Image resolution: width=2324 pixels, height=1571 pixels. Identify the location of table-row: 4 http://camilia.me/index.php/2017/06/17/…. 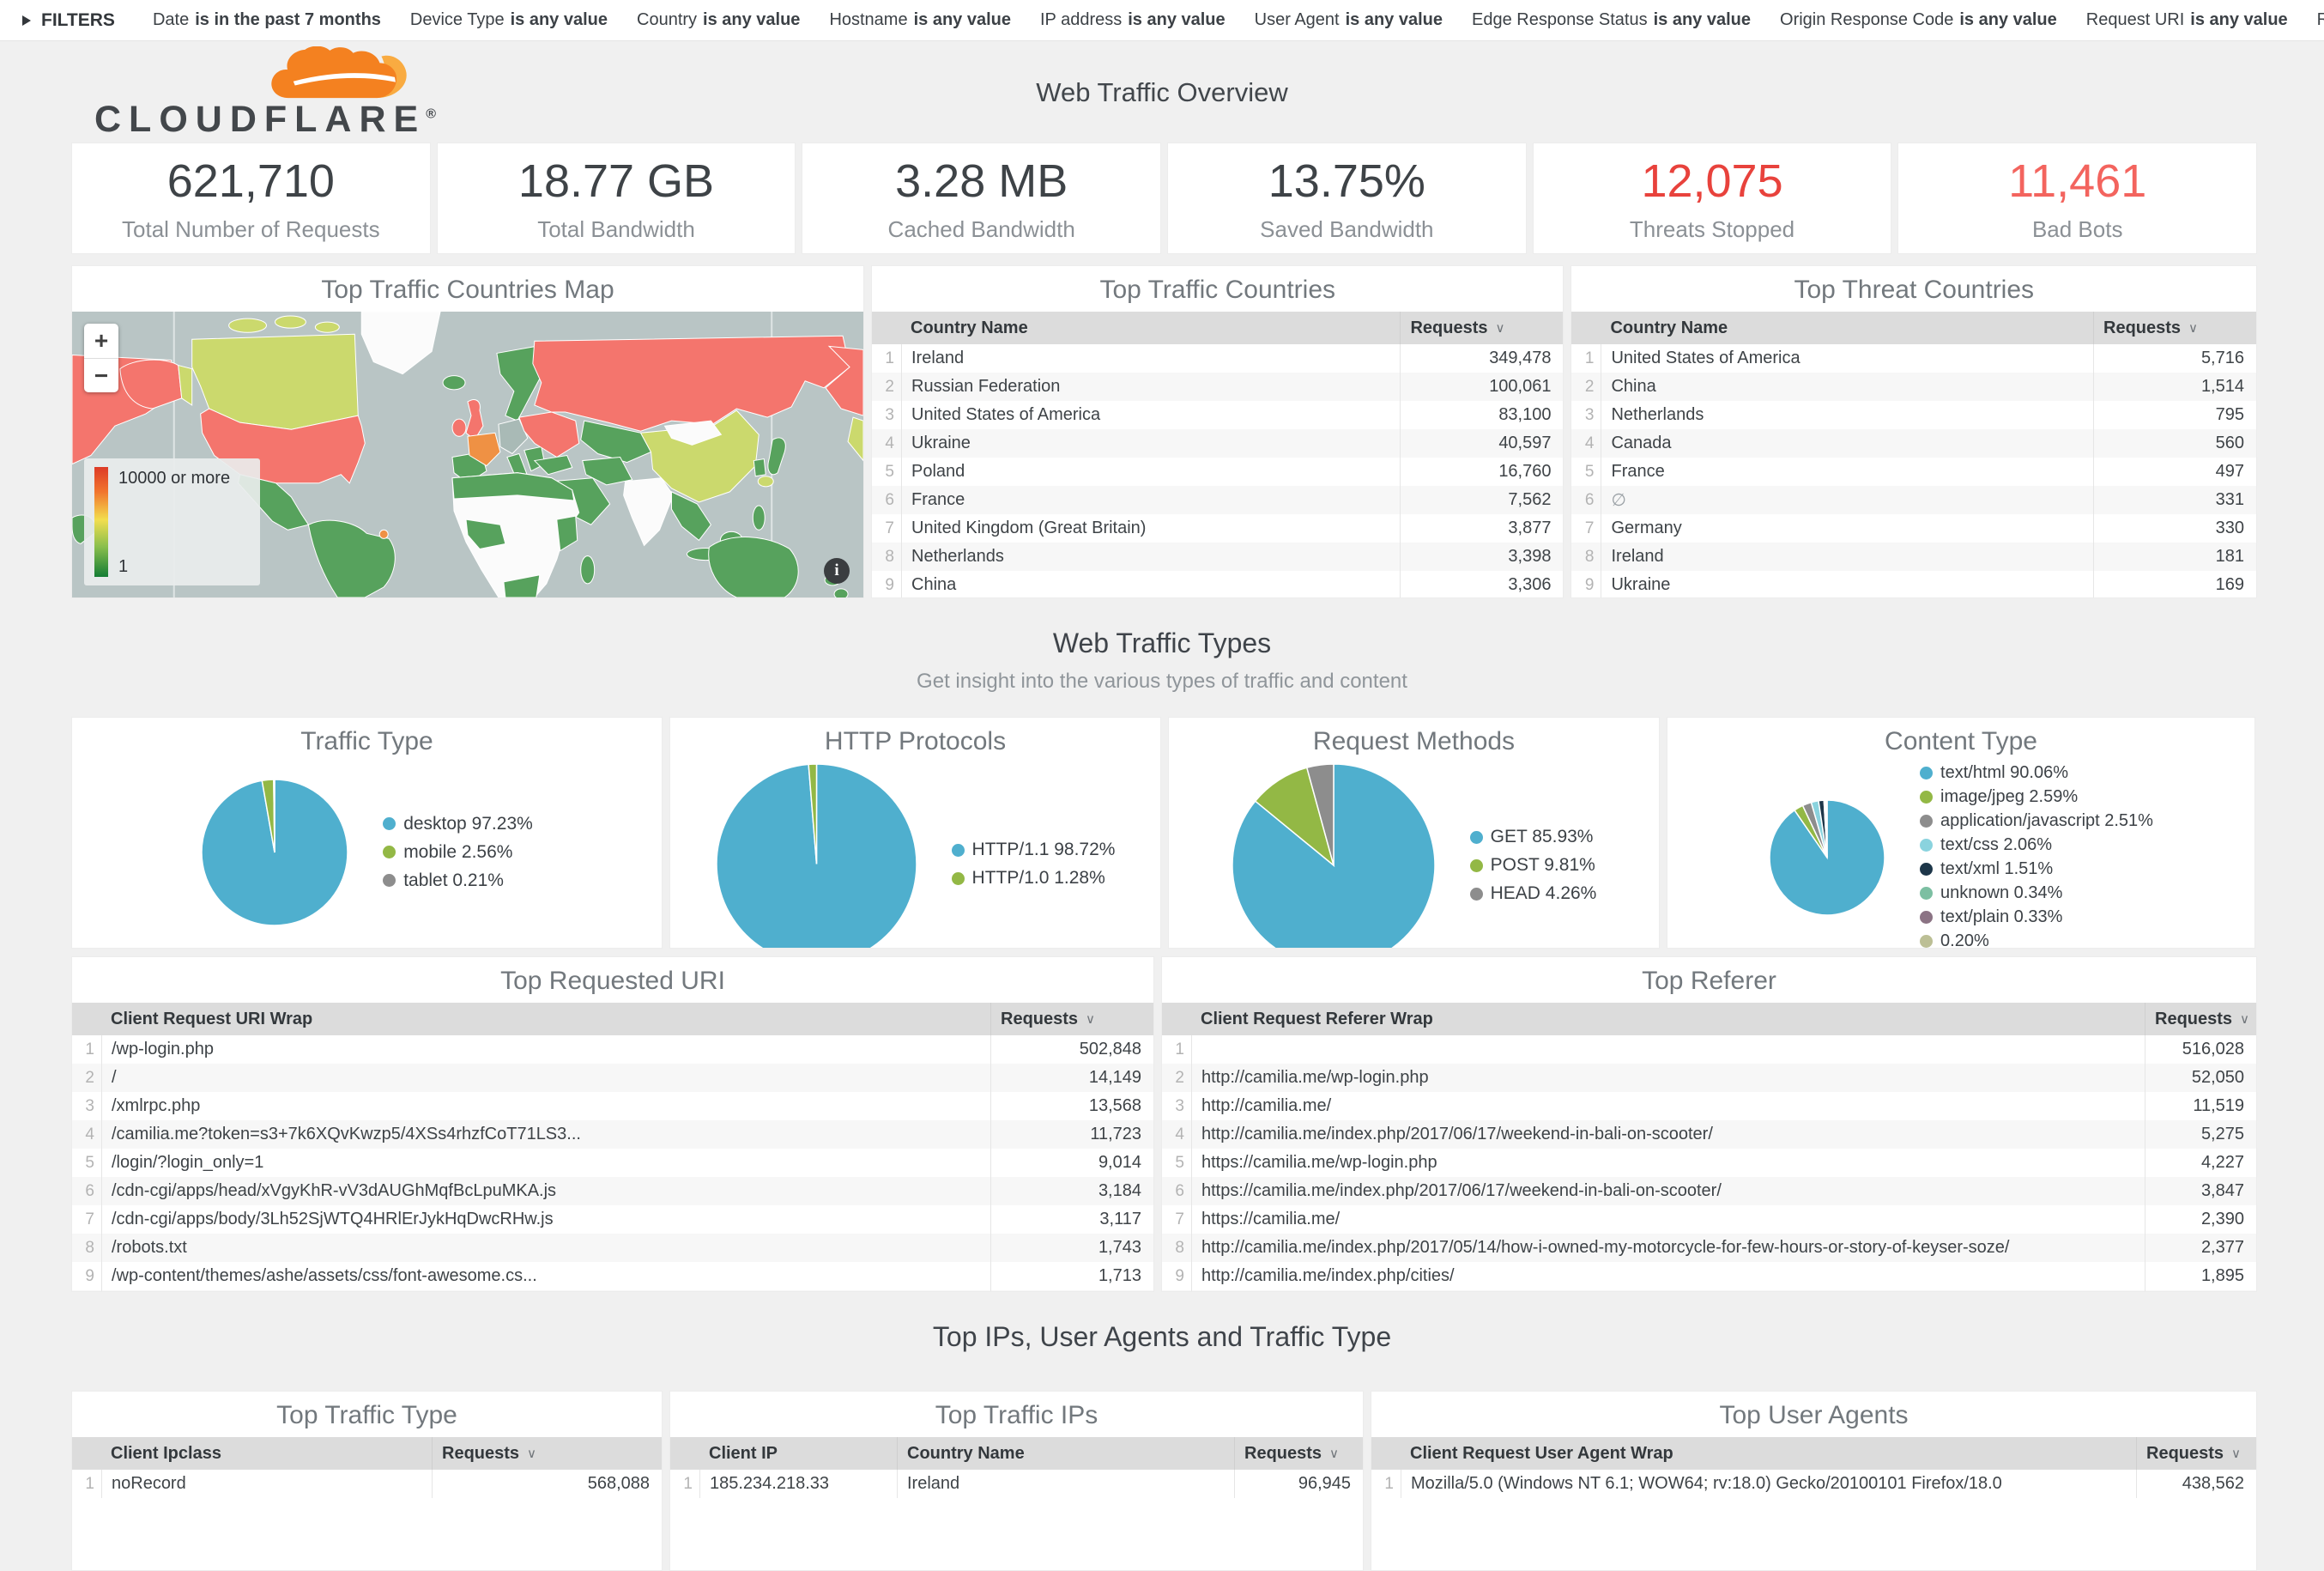
(1709, 1135).